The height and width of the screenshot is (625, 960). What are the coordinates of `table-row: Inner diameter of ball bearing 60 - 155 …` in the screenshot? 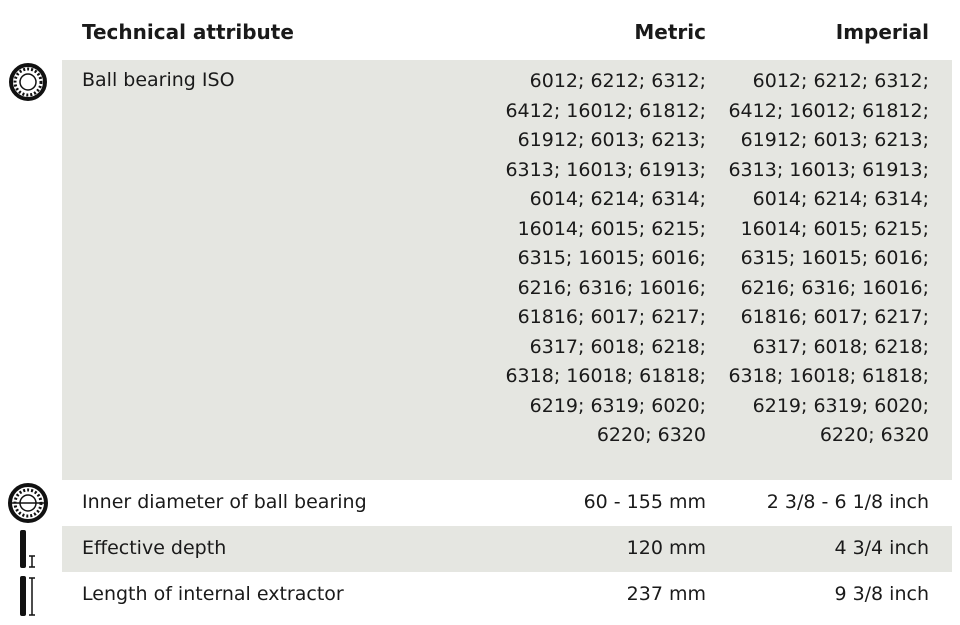 It's located at (507, 503).